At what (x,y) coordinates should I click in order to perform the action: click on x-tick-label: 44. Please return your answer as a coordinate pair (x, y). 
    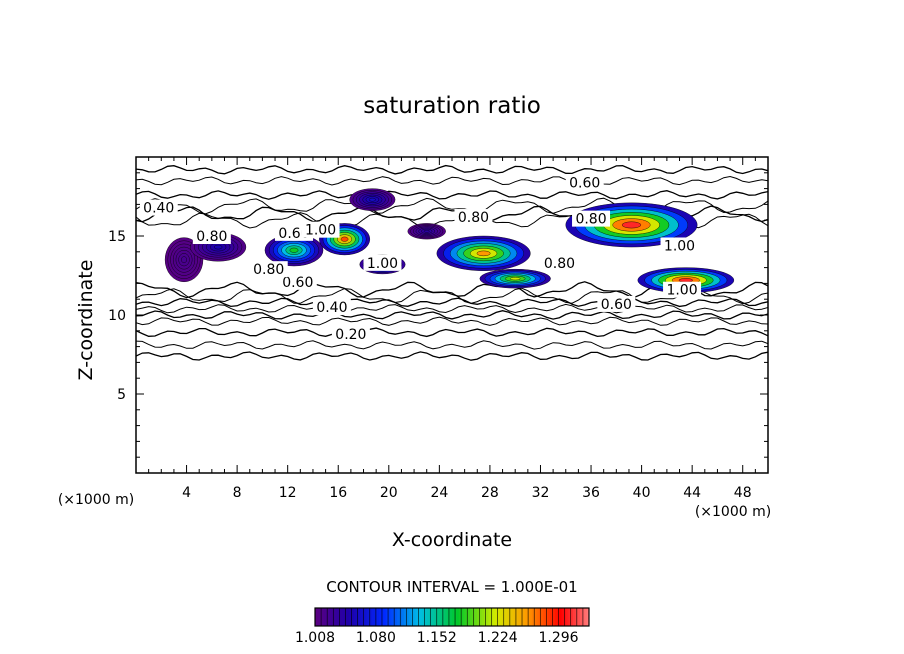
    Looking at the image, I should click on (692, 493).